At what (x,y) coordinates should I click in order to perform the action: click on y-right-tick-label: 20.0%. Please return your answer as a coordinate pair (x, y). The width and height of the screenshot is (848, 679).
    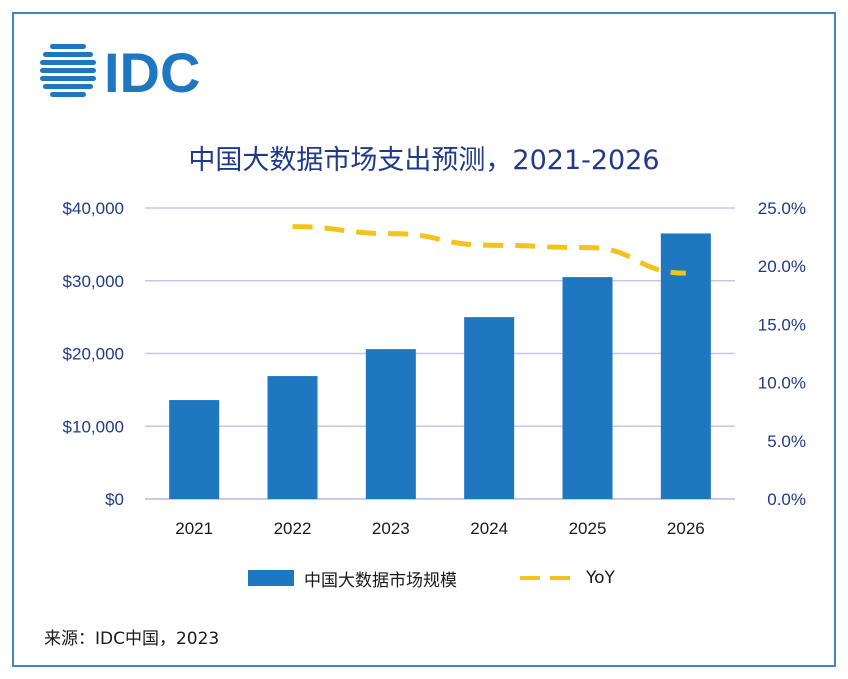
    Looking at the image, I should click on (782, 266).